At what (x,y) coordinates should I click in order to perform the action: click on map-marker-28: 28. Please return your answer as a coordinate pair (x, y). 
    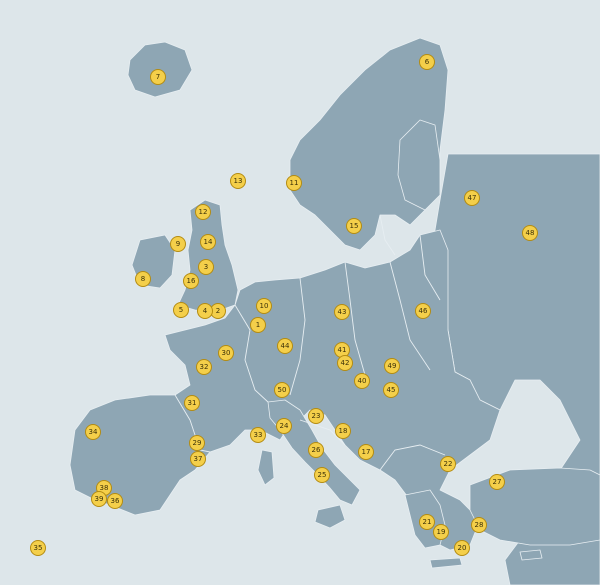
    Looking at the image, I should click on (479, 525).